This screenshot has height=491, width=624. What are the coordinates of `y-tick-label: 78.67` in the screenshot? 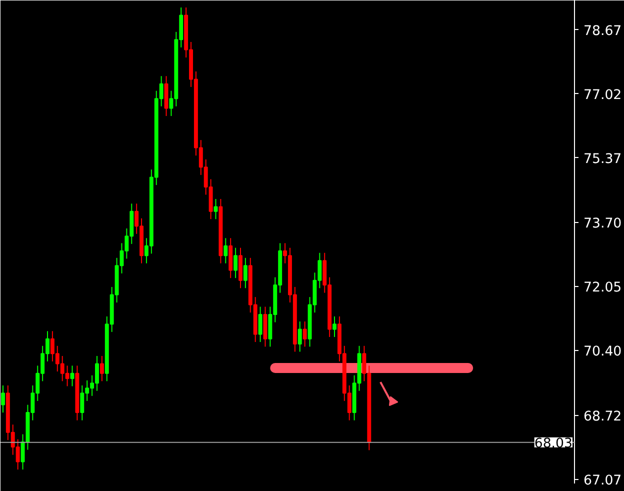 It's located at (603, 31).